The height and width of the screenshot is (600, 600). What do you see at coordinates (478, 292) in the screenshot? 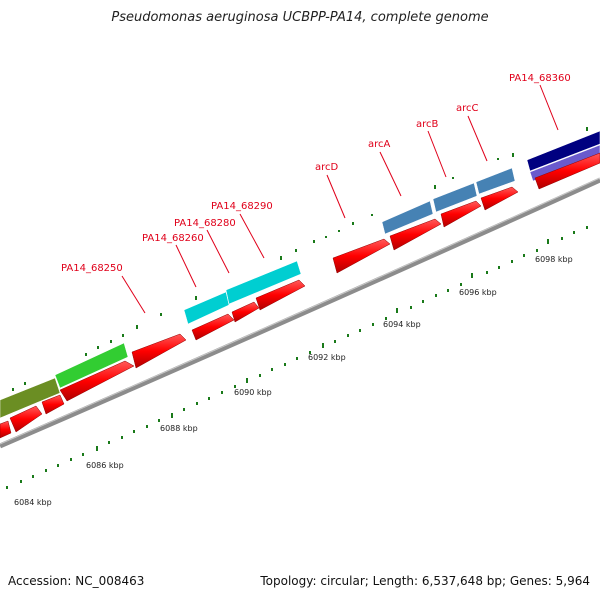
I see `scale-label: 6096 kbp` at bounding box center [478, 292].